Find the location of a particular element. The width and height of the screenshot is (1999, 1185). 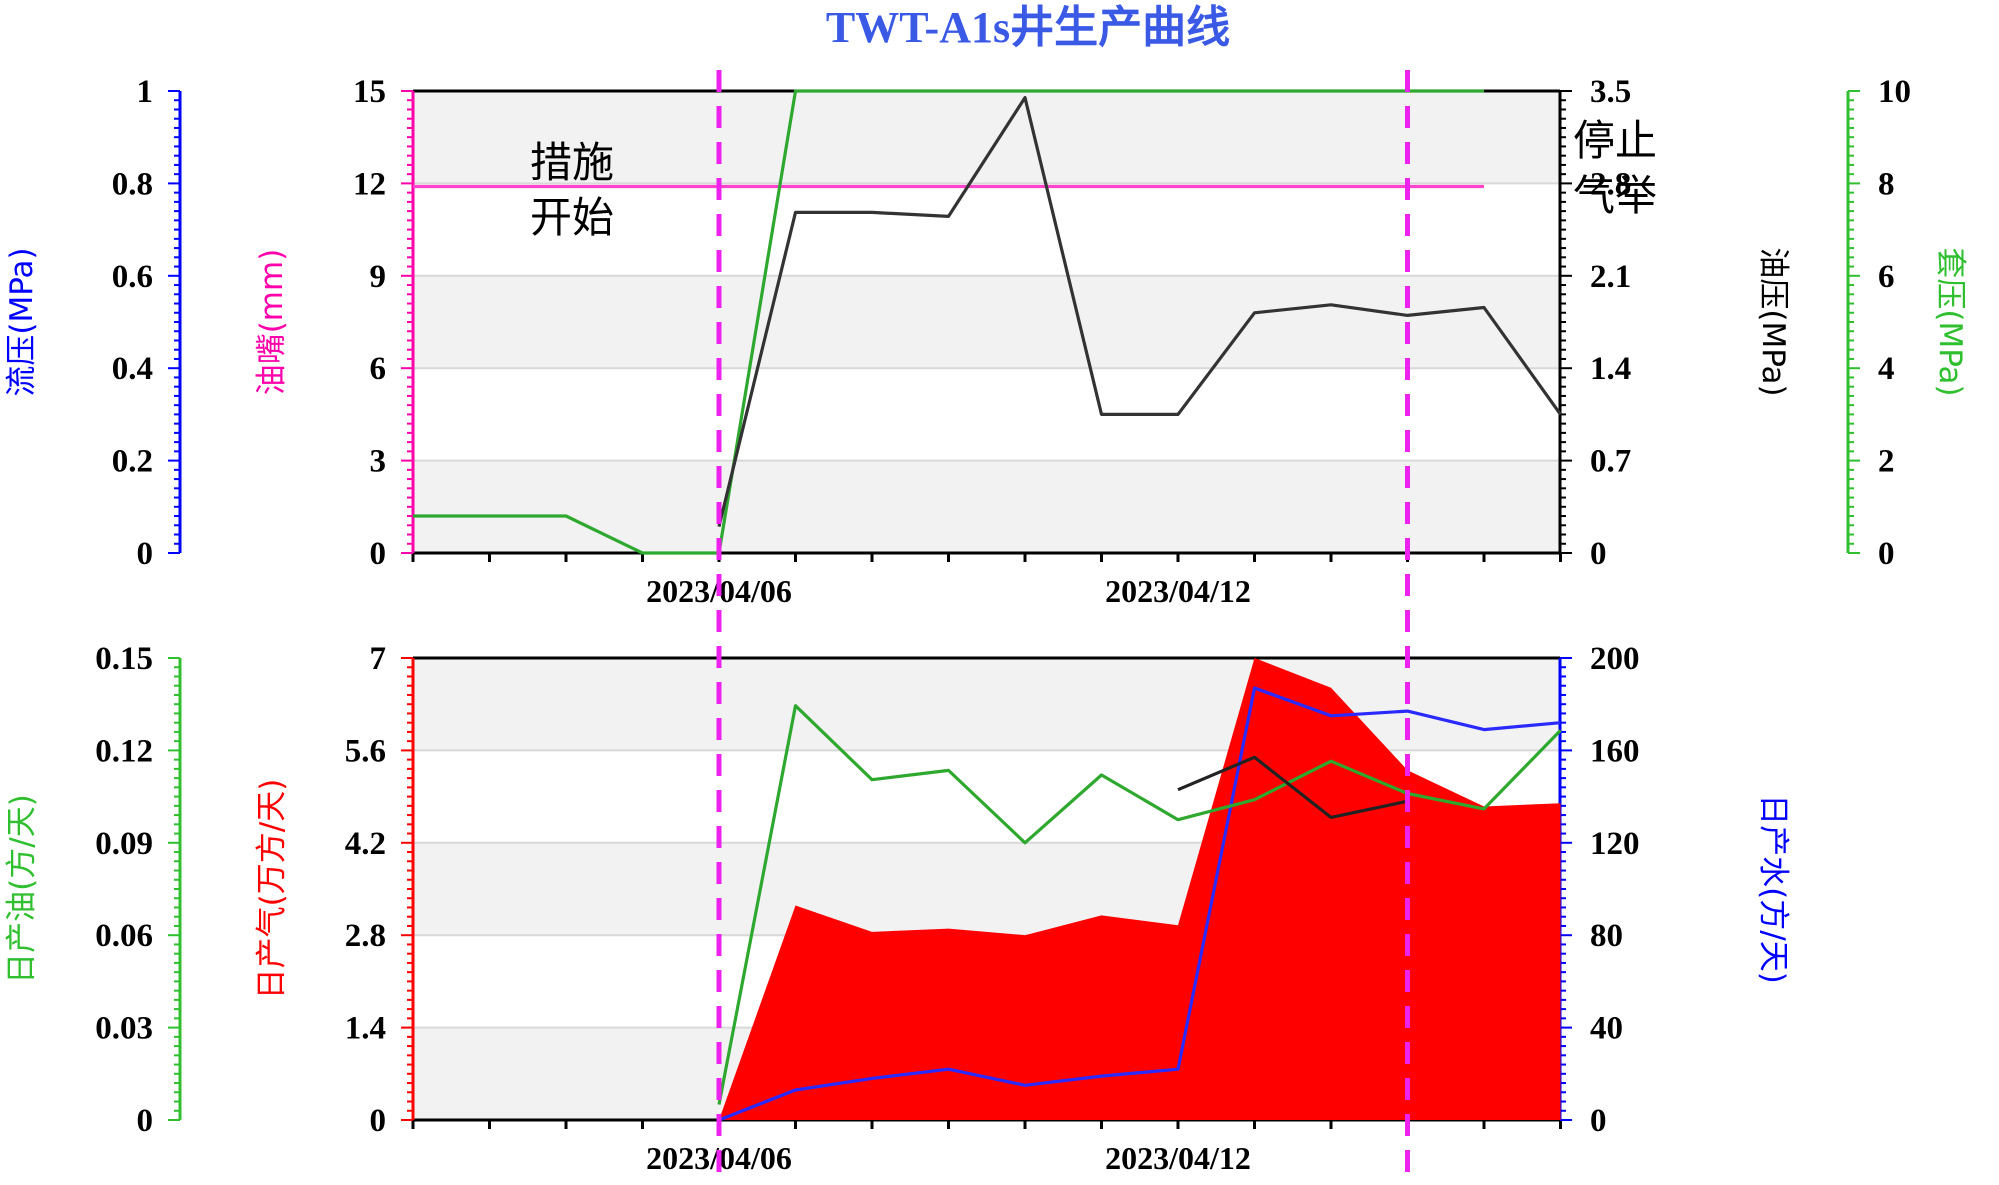

y-tick-label: 0.03 is located at coordinates (124, 1029).